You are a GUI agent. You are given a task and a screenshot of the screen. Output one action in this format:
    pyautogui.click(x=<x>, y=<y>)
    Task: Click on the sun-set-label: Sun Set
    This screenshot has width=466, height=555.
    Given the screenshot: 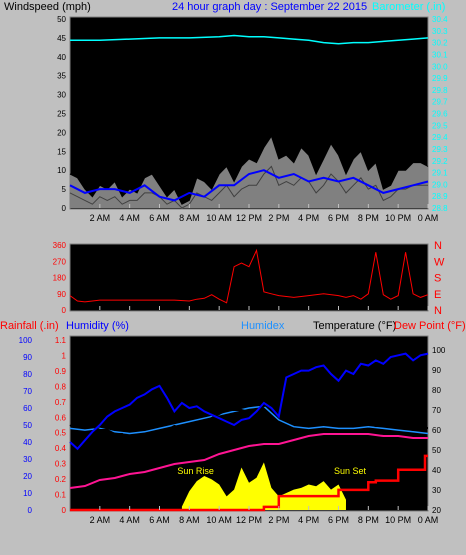 What is the action you would take?
    pyautogui.click(x=350, y=471)
    